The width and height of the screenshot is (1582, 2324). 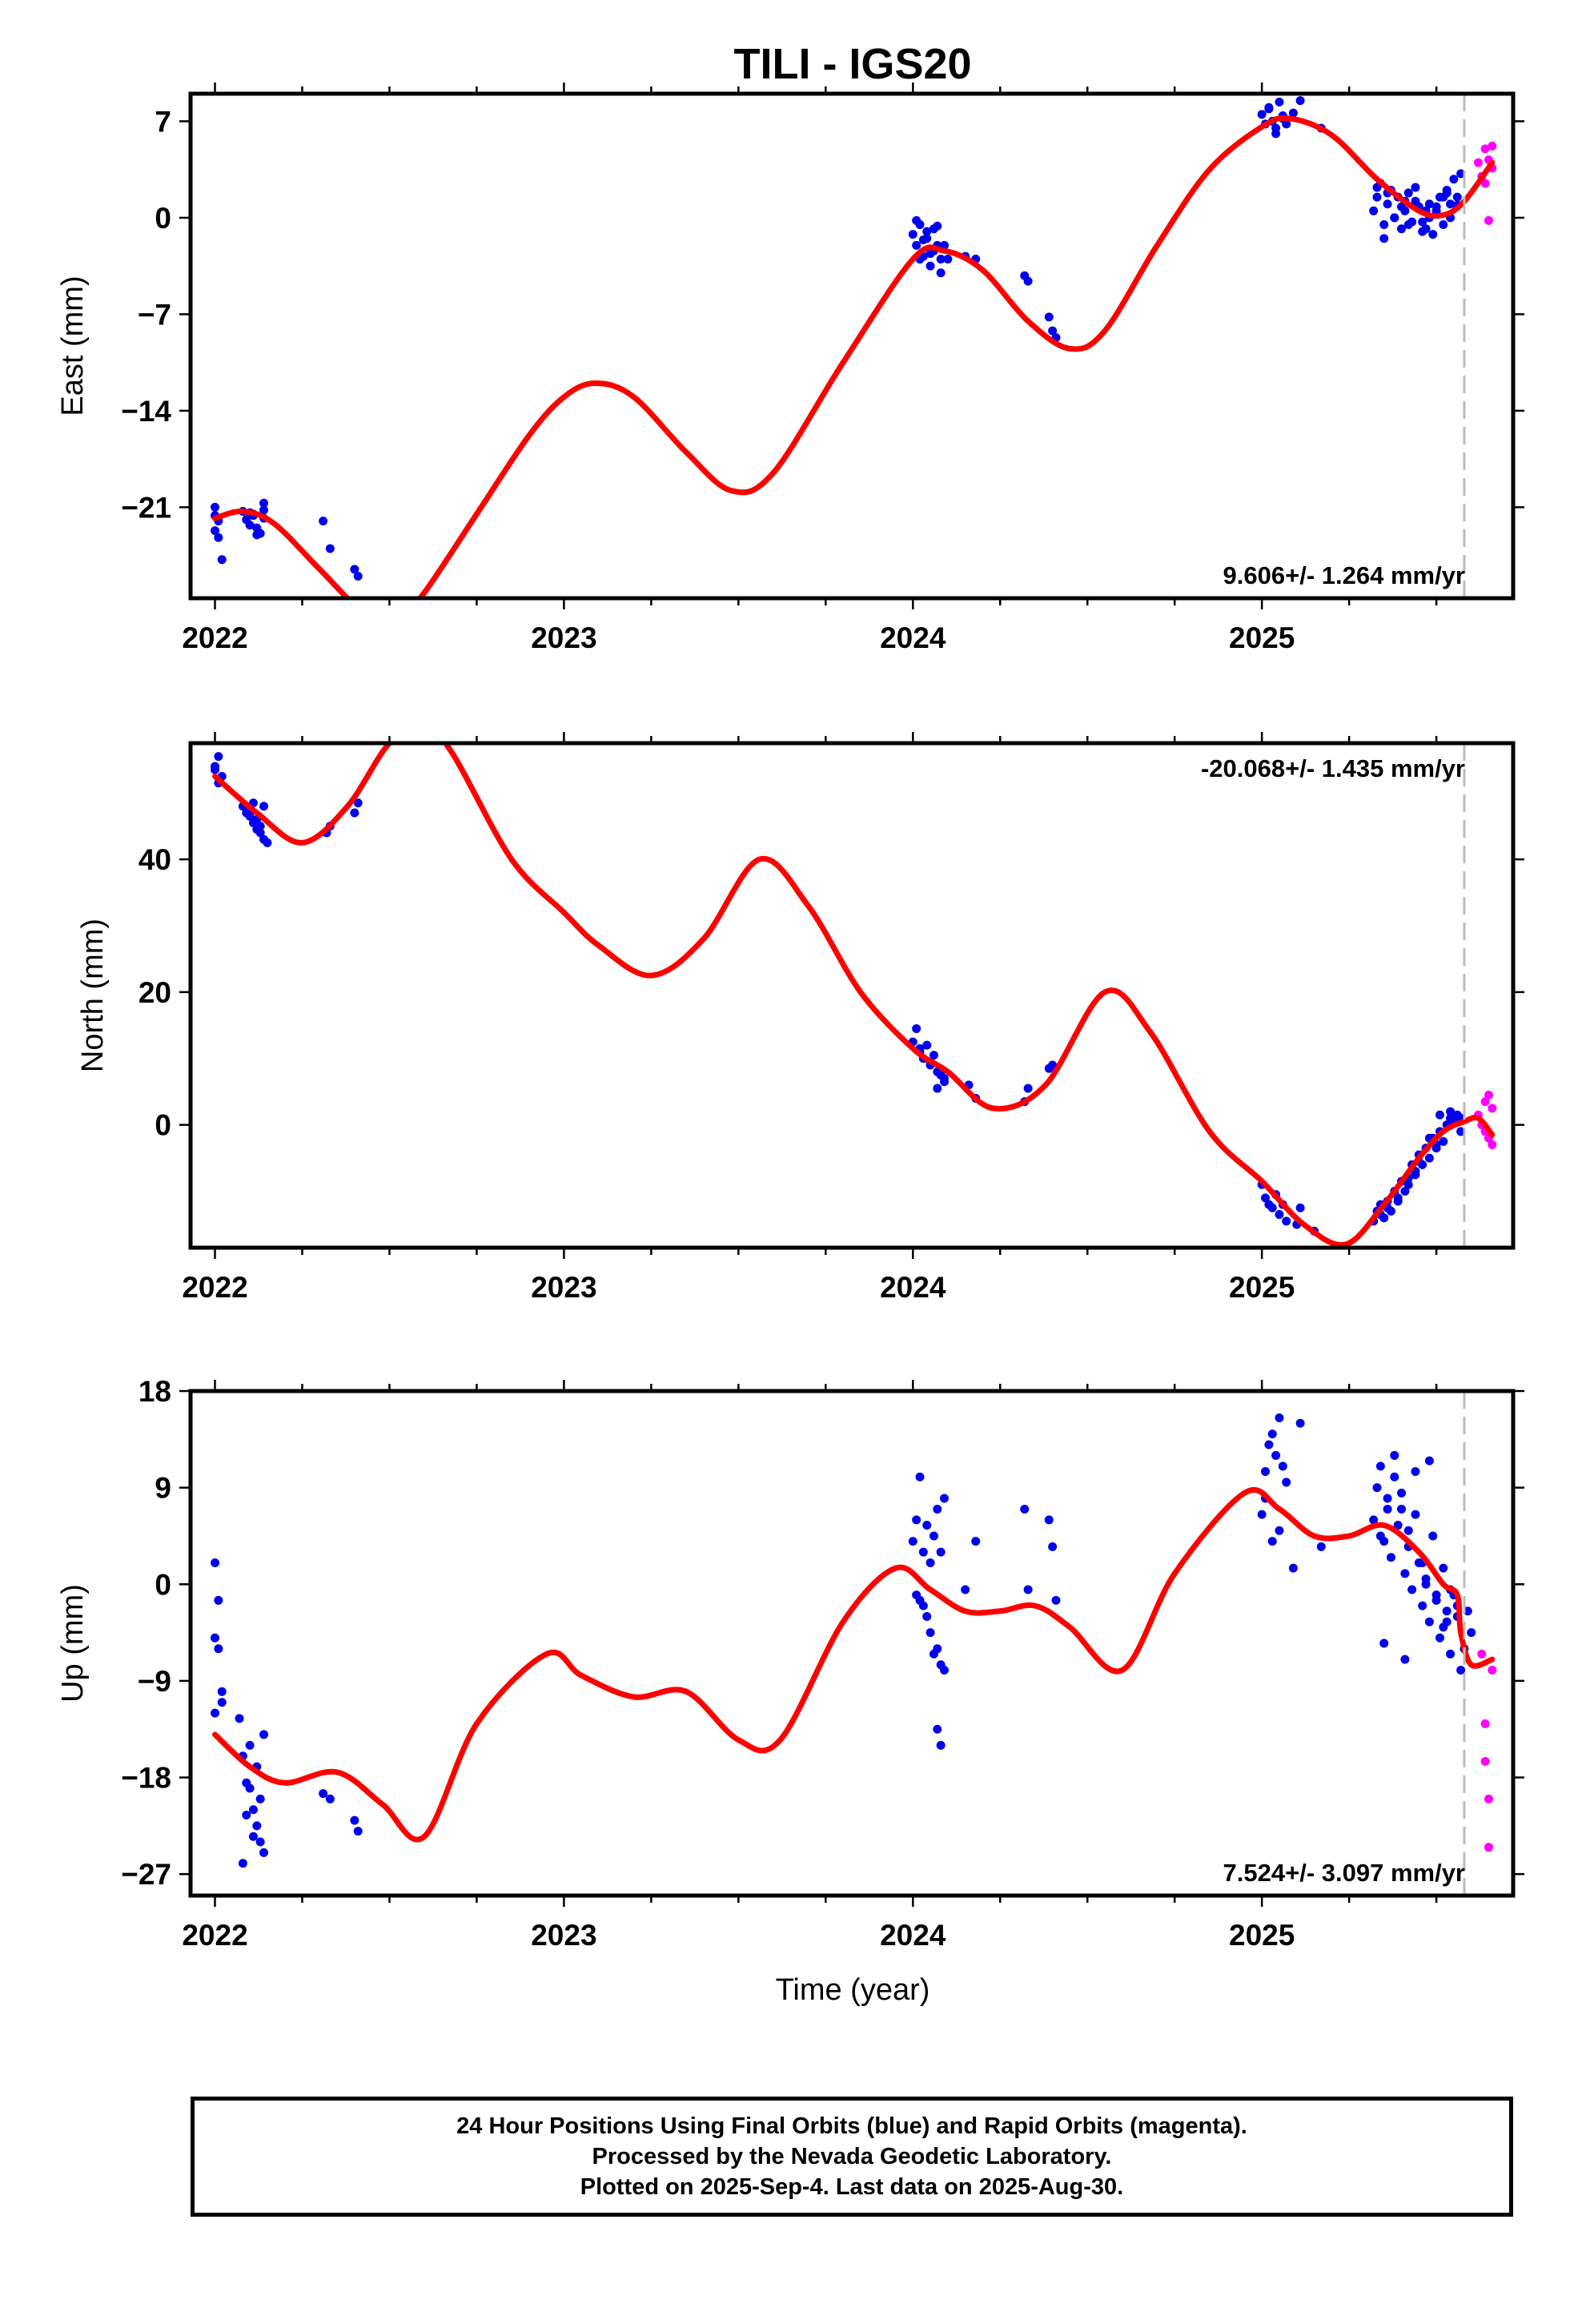 I want to click on y-tick-label: −7, so click(x=154, y=314).